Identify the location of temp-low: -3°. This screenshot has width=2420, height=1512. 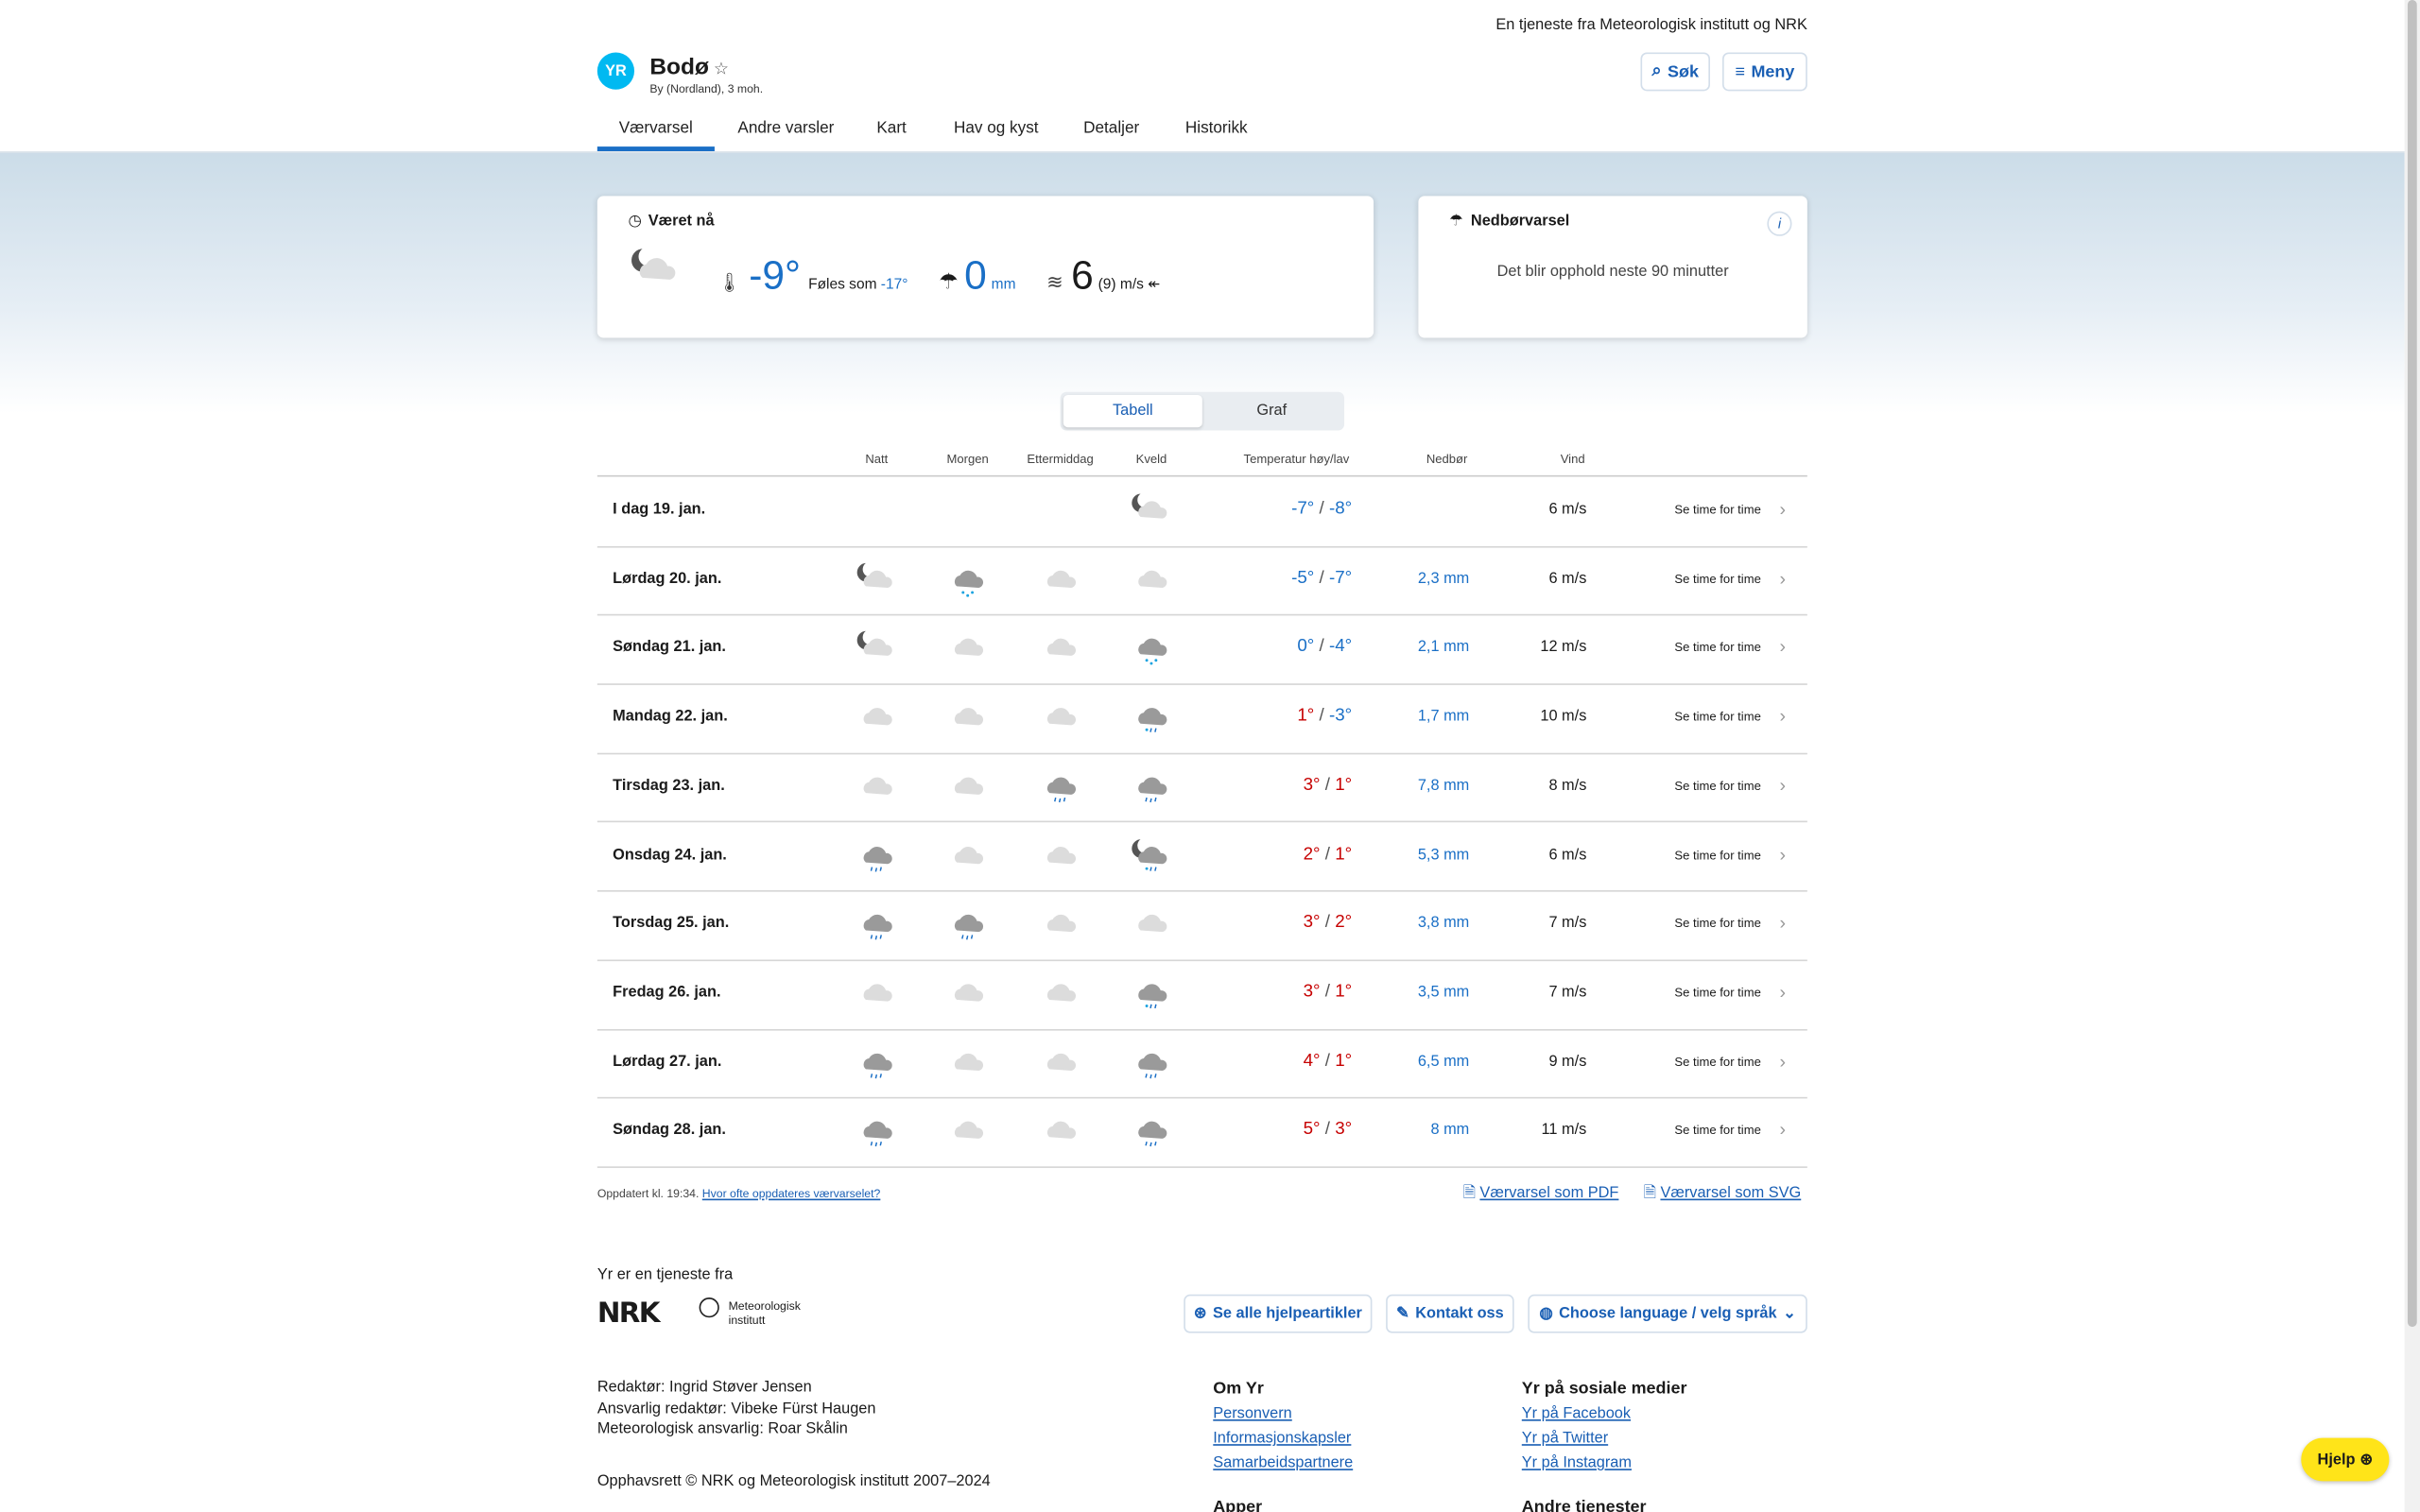
(1340, 716).